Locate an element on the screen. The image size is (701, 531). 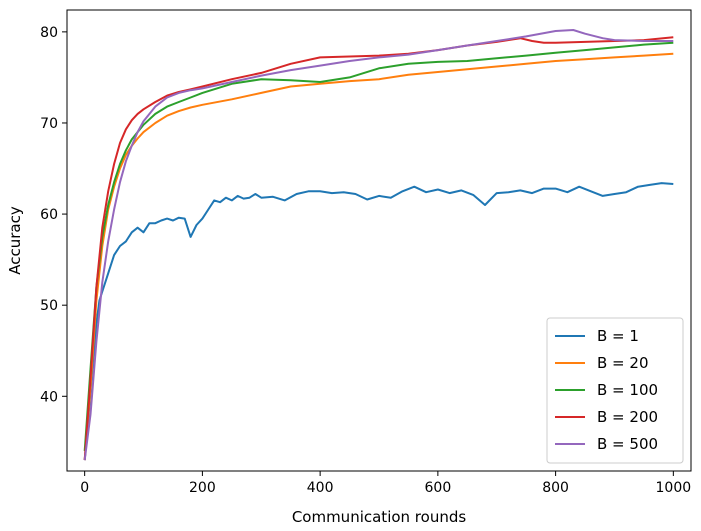
legend-box is located at coordinates (615, 390).